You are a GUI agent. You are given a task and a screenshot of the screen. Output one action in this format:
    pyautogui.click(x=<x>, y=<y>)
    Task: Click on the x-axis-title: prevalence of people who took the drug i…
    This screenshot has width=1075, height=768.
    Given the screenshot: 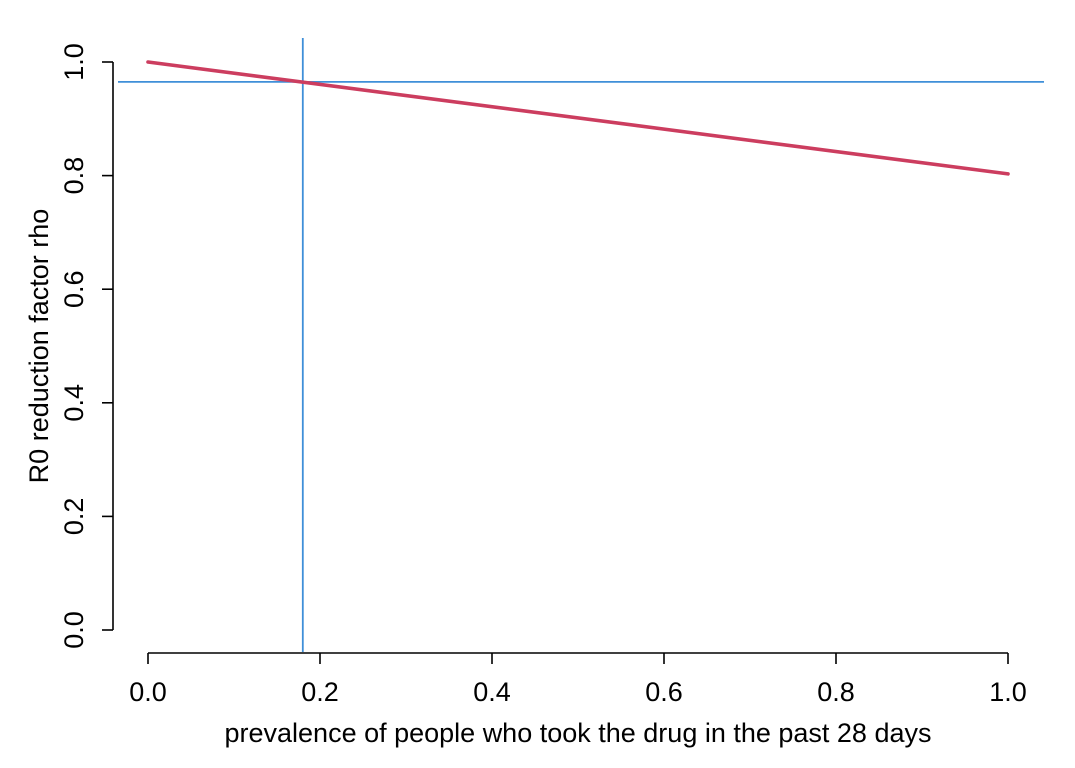 What is the action you would take?
    pyautogui.click(x=578, y=733)
    